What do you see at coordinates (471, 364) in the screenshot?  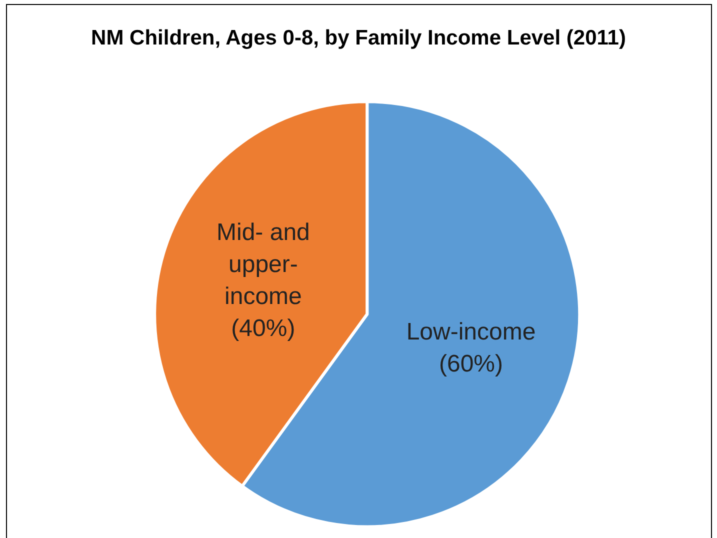 I see `data-label: (60%)` at bounding box center [471, 364].